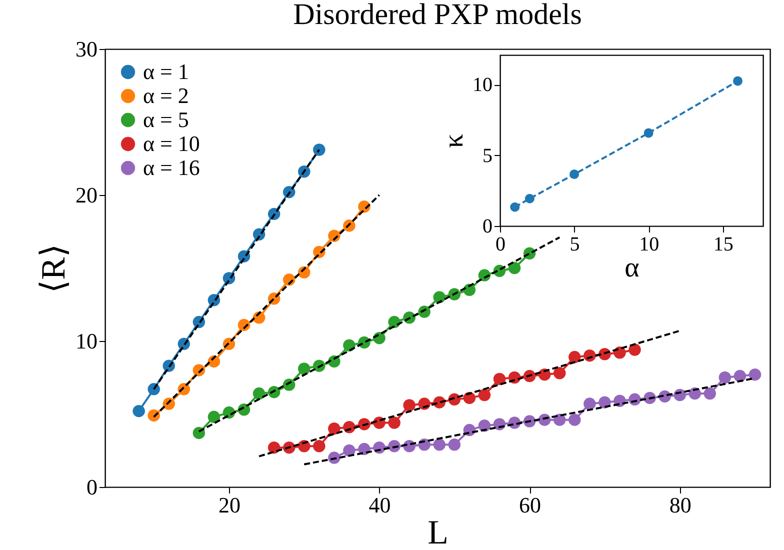 This screenshot has width=784, height=550. I want to click on y-tick-label: 20, so click(87, 195).